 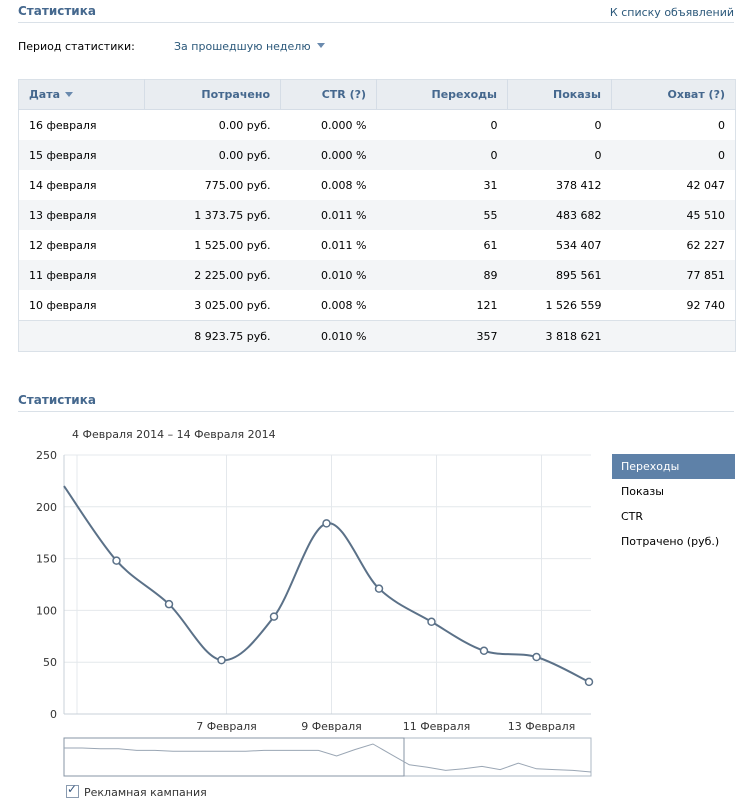 I want to click on column-header-date: Дата, so click(x=81, y=94).